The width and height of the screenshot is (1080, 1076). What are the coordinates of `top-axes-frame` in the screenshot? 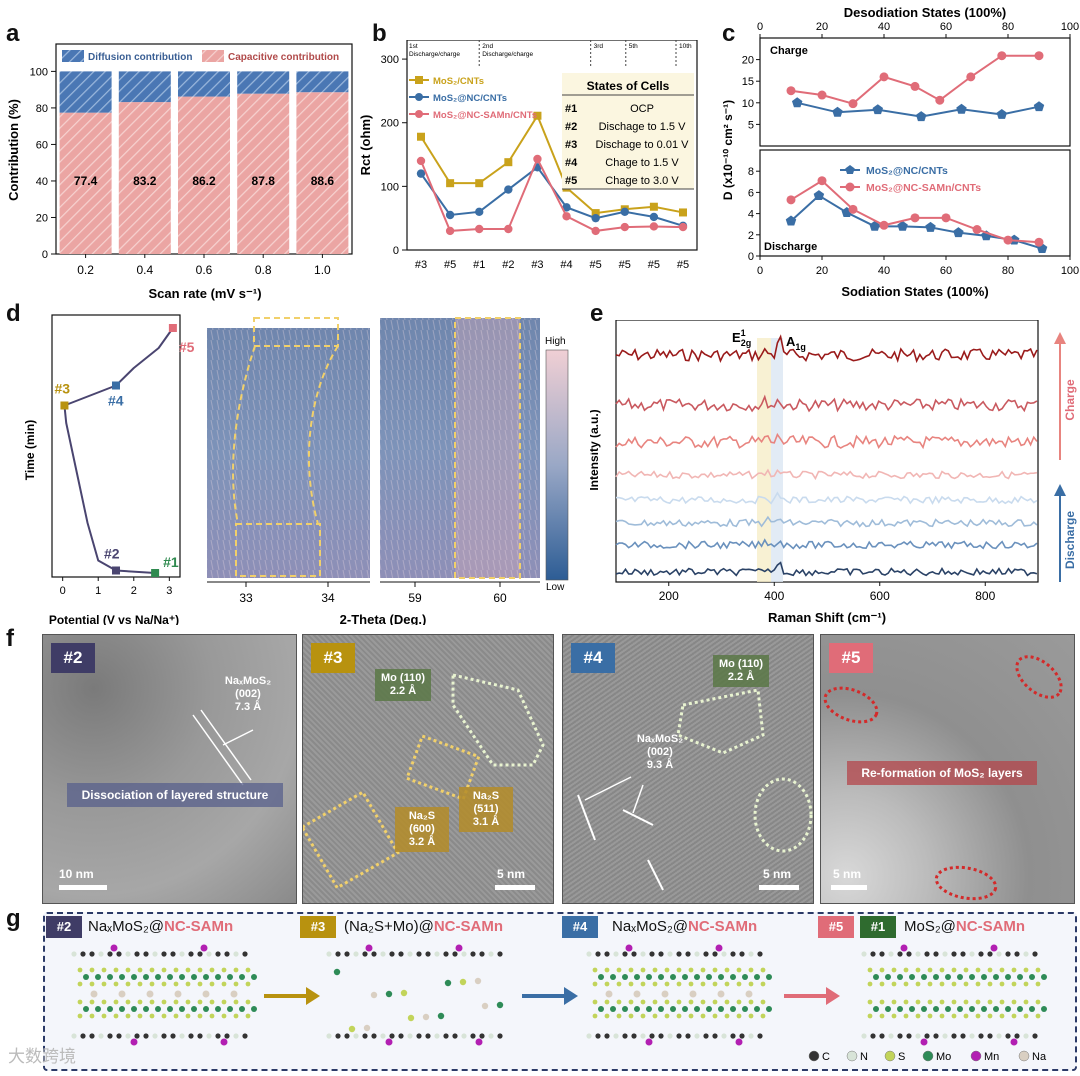 It's located at (915, 92).